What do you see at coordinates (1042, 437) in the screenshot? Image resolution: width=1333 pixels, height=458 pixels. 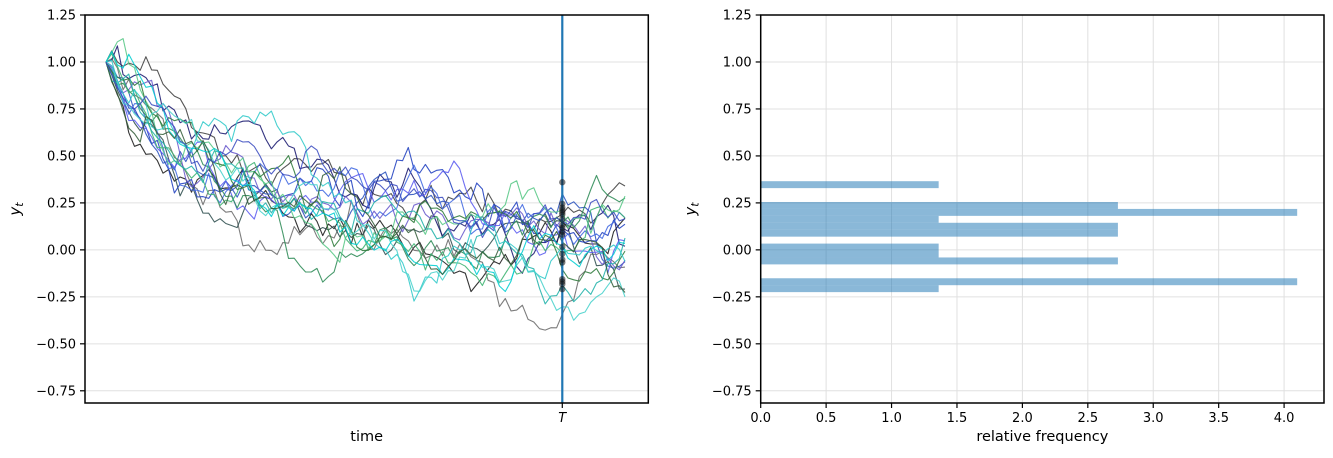 I see `x-axis-label: relative frequency` at bounding box center [1042, 437].